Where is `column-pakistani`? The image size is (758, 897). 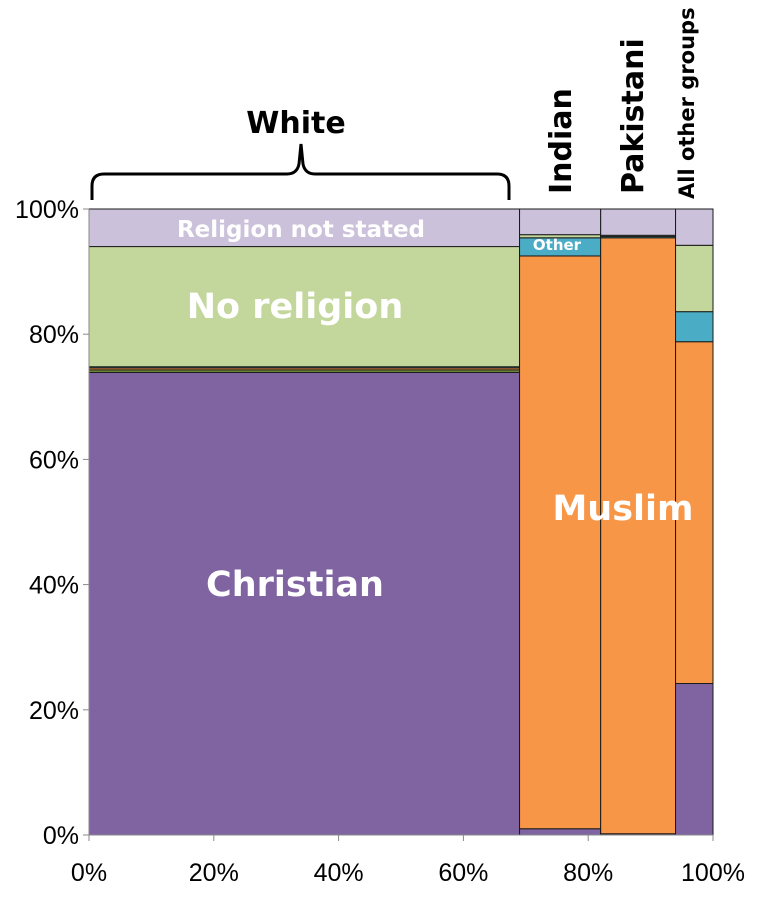
column-pakistani is located at coordinates (638, 522).